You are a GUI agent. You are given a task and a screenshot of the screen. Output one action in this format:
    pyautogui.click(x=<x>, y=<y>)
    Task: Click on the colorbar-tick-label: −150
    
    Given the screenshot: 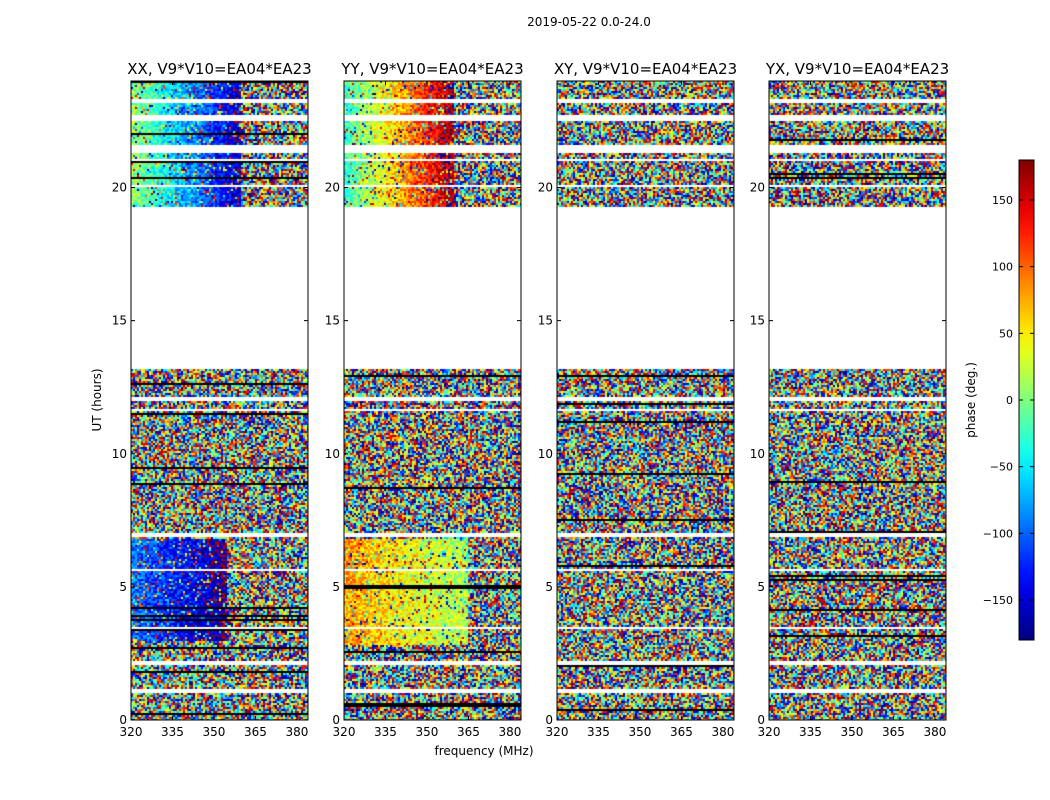 What is the action you would take?
    pyautogui.click(x=998, y=600)
    